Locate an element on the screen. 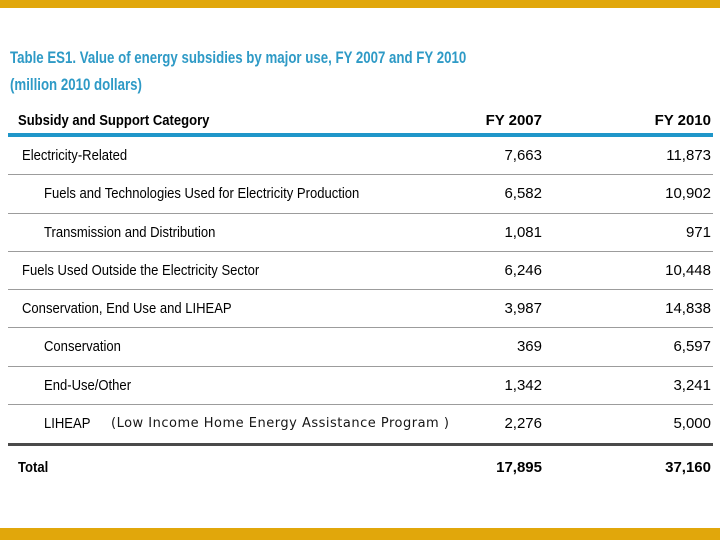  row-label: Conservation, End Use and LIHEAP is located at coordinates (127, 308).